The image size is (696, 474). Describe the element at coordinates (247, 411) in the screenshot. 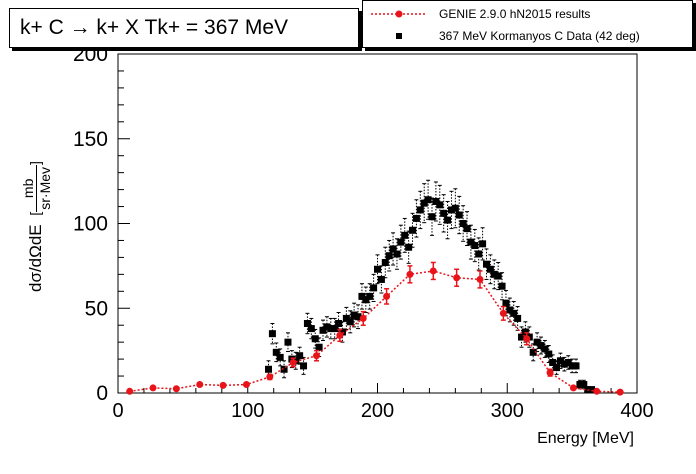

I see `x-tick-label: 100` at that location.